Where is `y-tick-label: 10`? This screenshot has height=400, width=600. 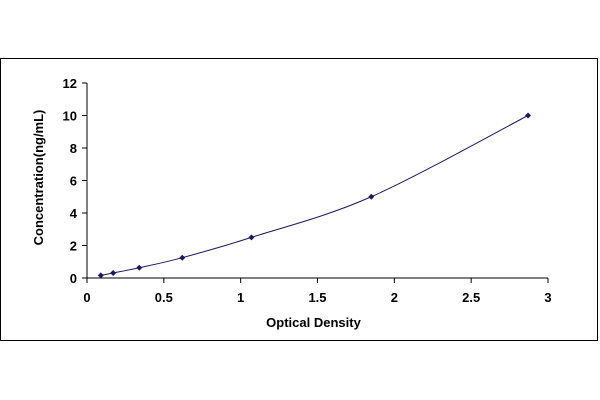
y-tick-label: 10 is located at coordinates (70, 116).